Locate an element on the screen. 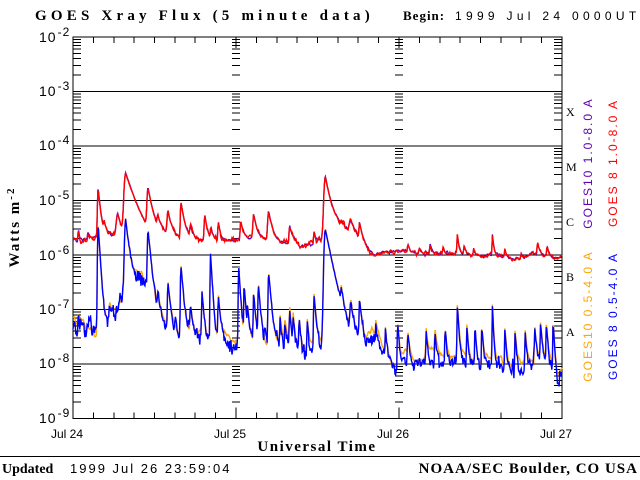 This screenshot has width=640, height=480. svg-text: Jul 26 is located at coordinates (393, 434).